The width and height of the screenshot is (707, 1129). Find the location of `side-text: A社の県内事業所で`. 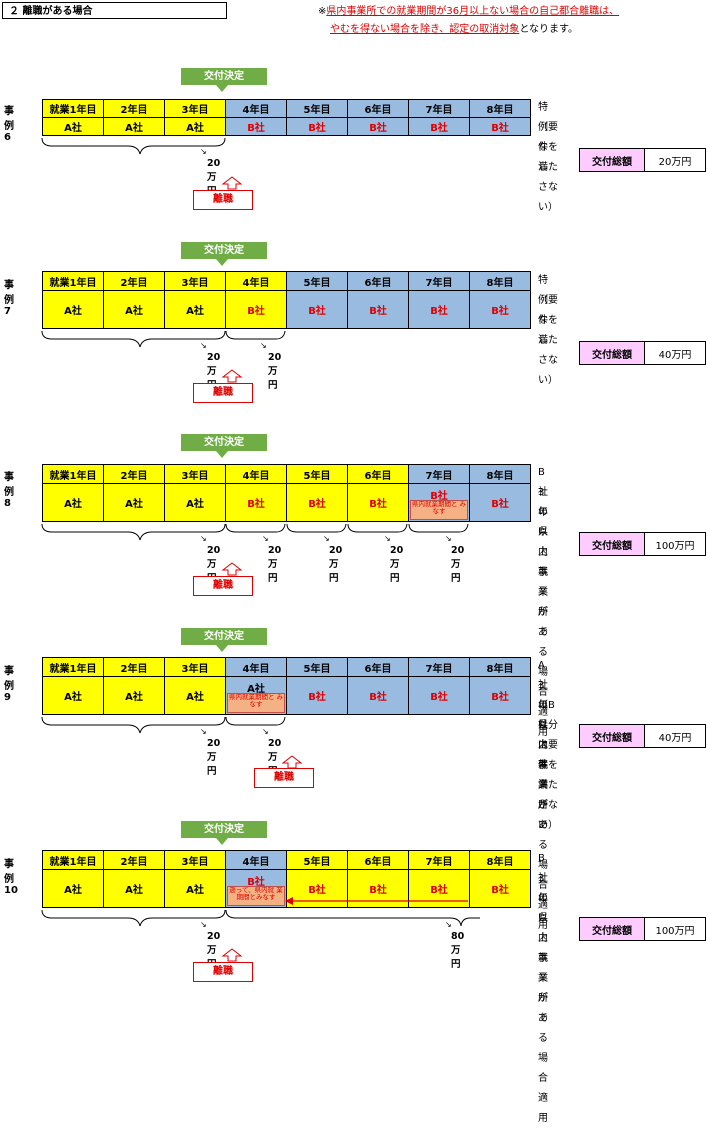

side-text: A社の県内事業所で is located at coordinates (543, 745).